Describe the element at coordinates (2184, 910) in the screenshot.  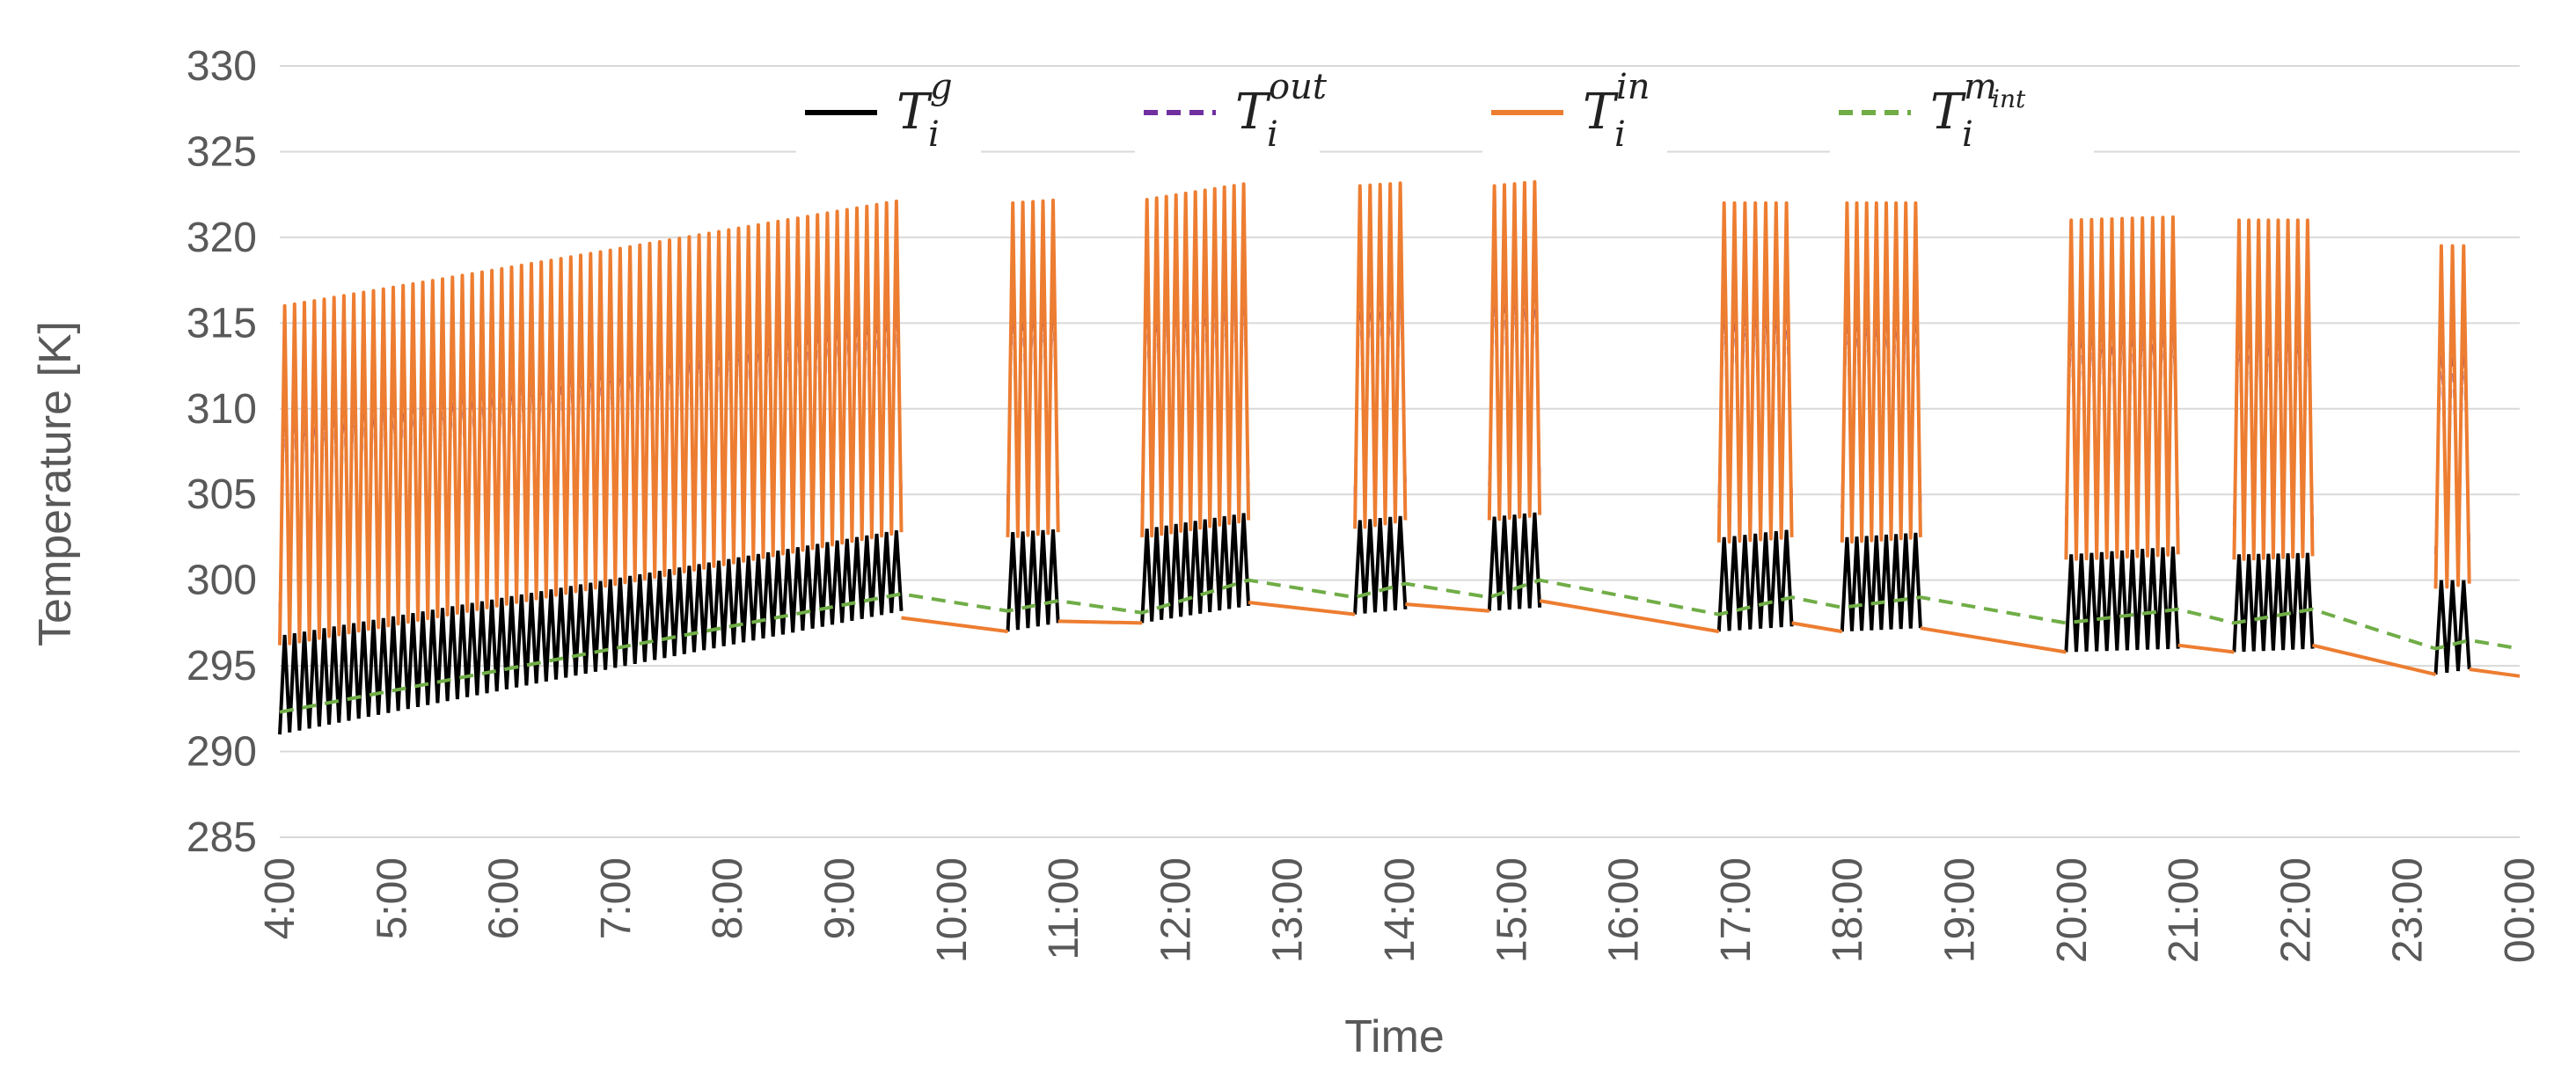
I see `x-tick-label: 21:00` at that location.